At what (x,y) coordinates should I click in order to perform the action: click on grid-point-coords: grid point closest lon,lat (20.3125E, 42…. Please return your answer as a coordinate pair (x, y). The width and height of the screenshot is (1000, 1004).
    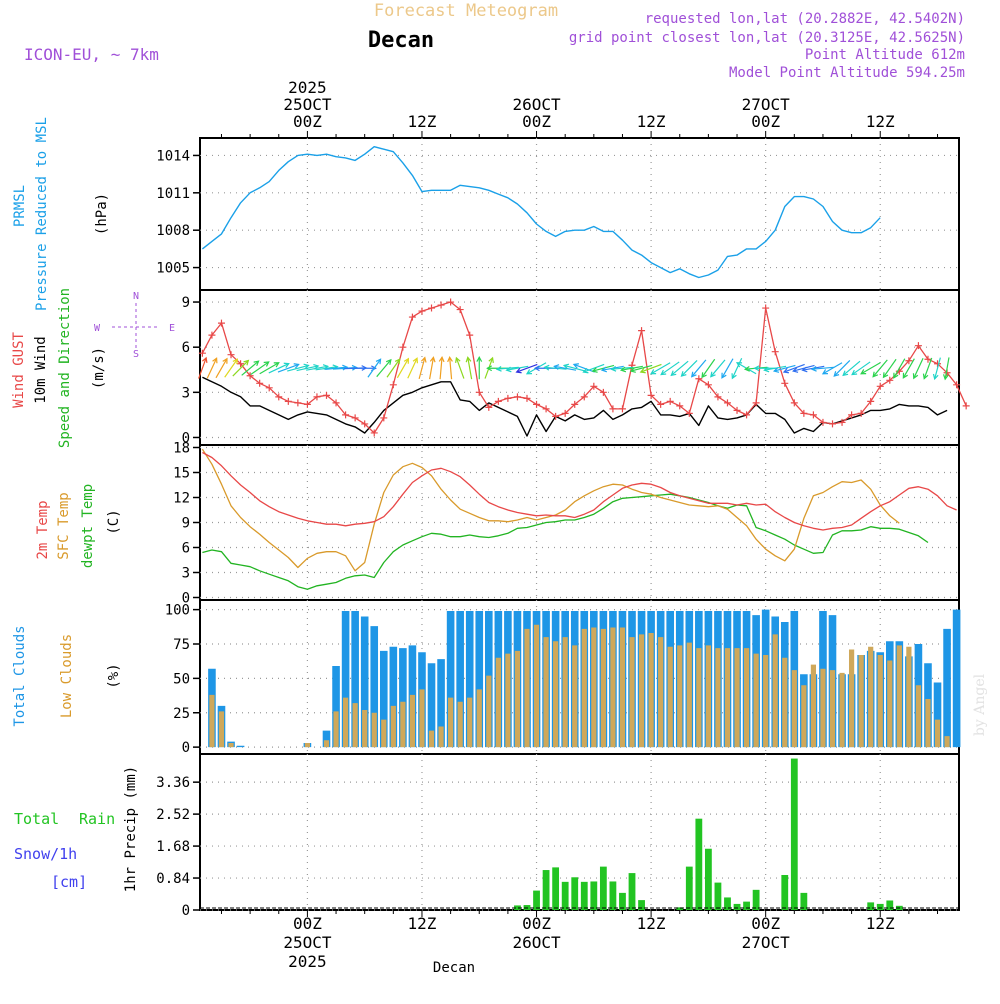
    Looking at the image, I should click on (767, 38).